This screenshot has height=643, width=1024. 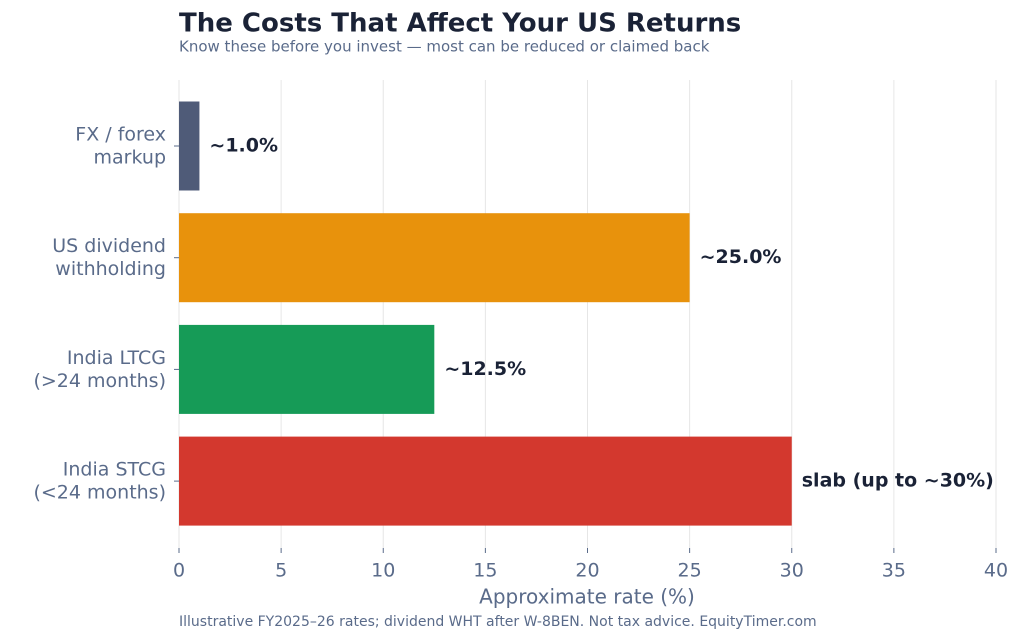 What do you see at coordinates (120, 145) in the screenshot?
I see `y-tick-label: FX / forex markup` at bounding box center [120, 145].